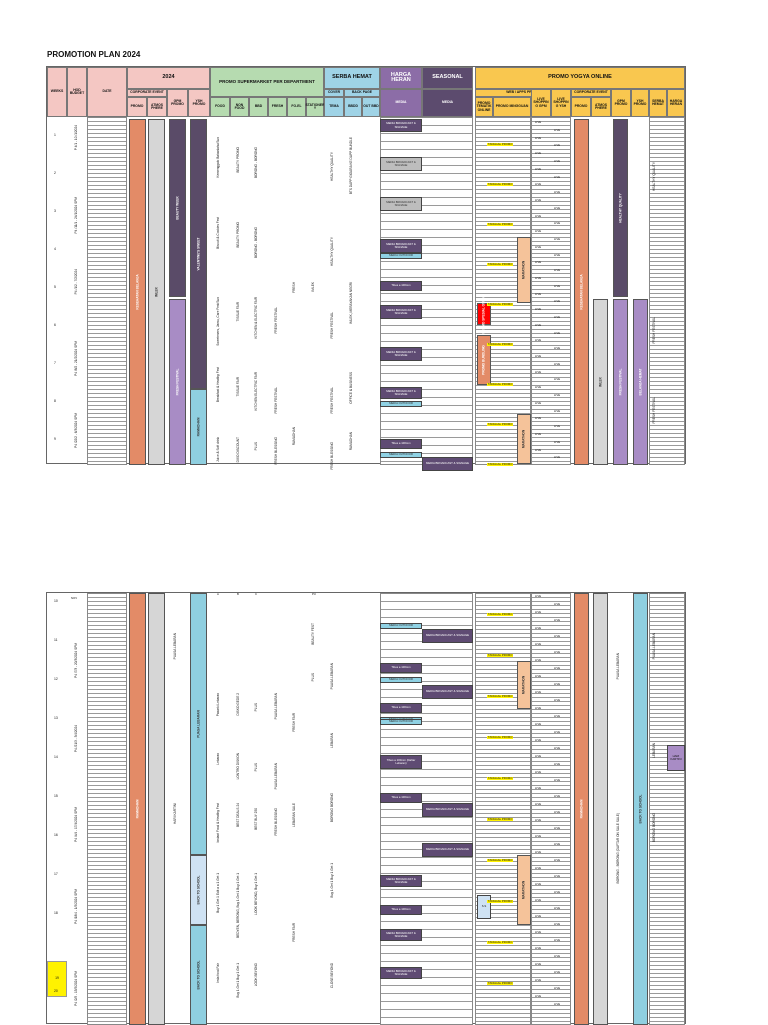 This screenshot has width=768, height=1025. What do you see at coordinates (238, 906) in the screenshot?
I see `dept-b-nonfood-4: BEDYEN, BERONG, Buy 1 Get 1 Buy 1 Get 1` at bounding box center [238, 906].